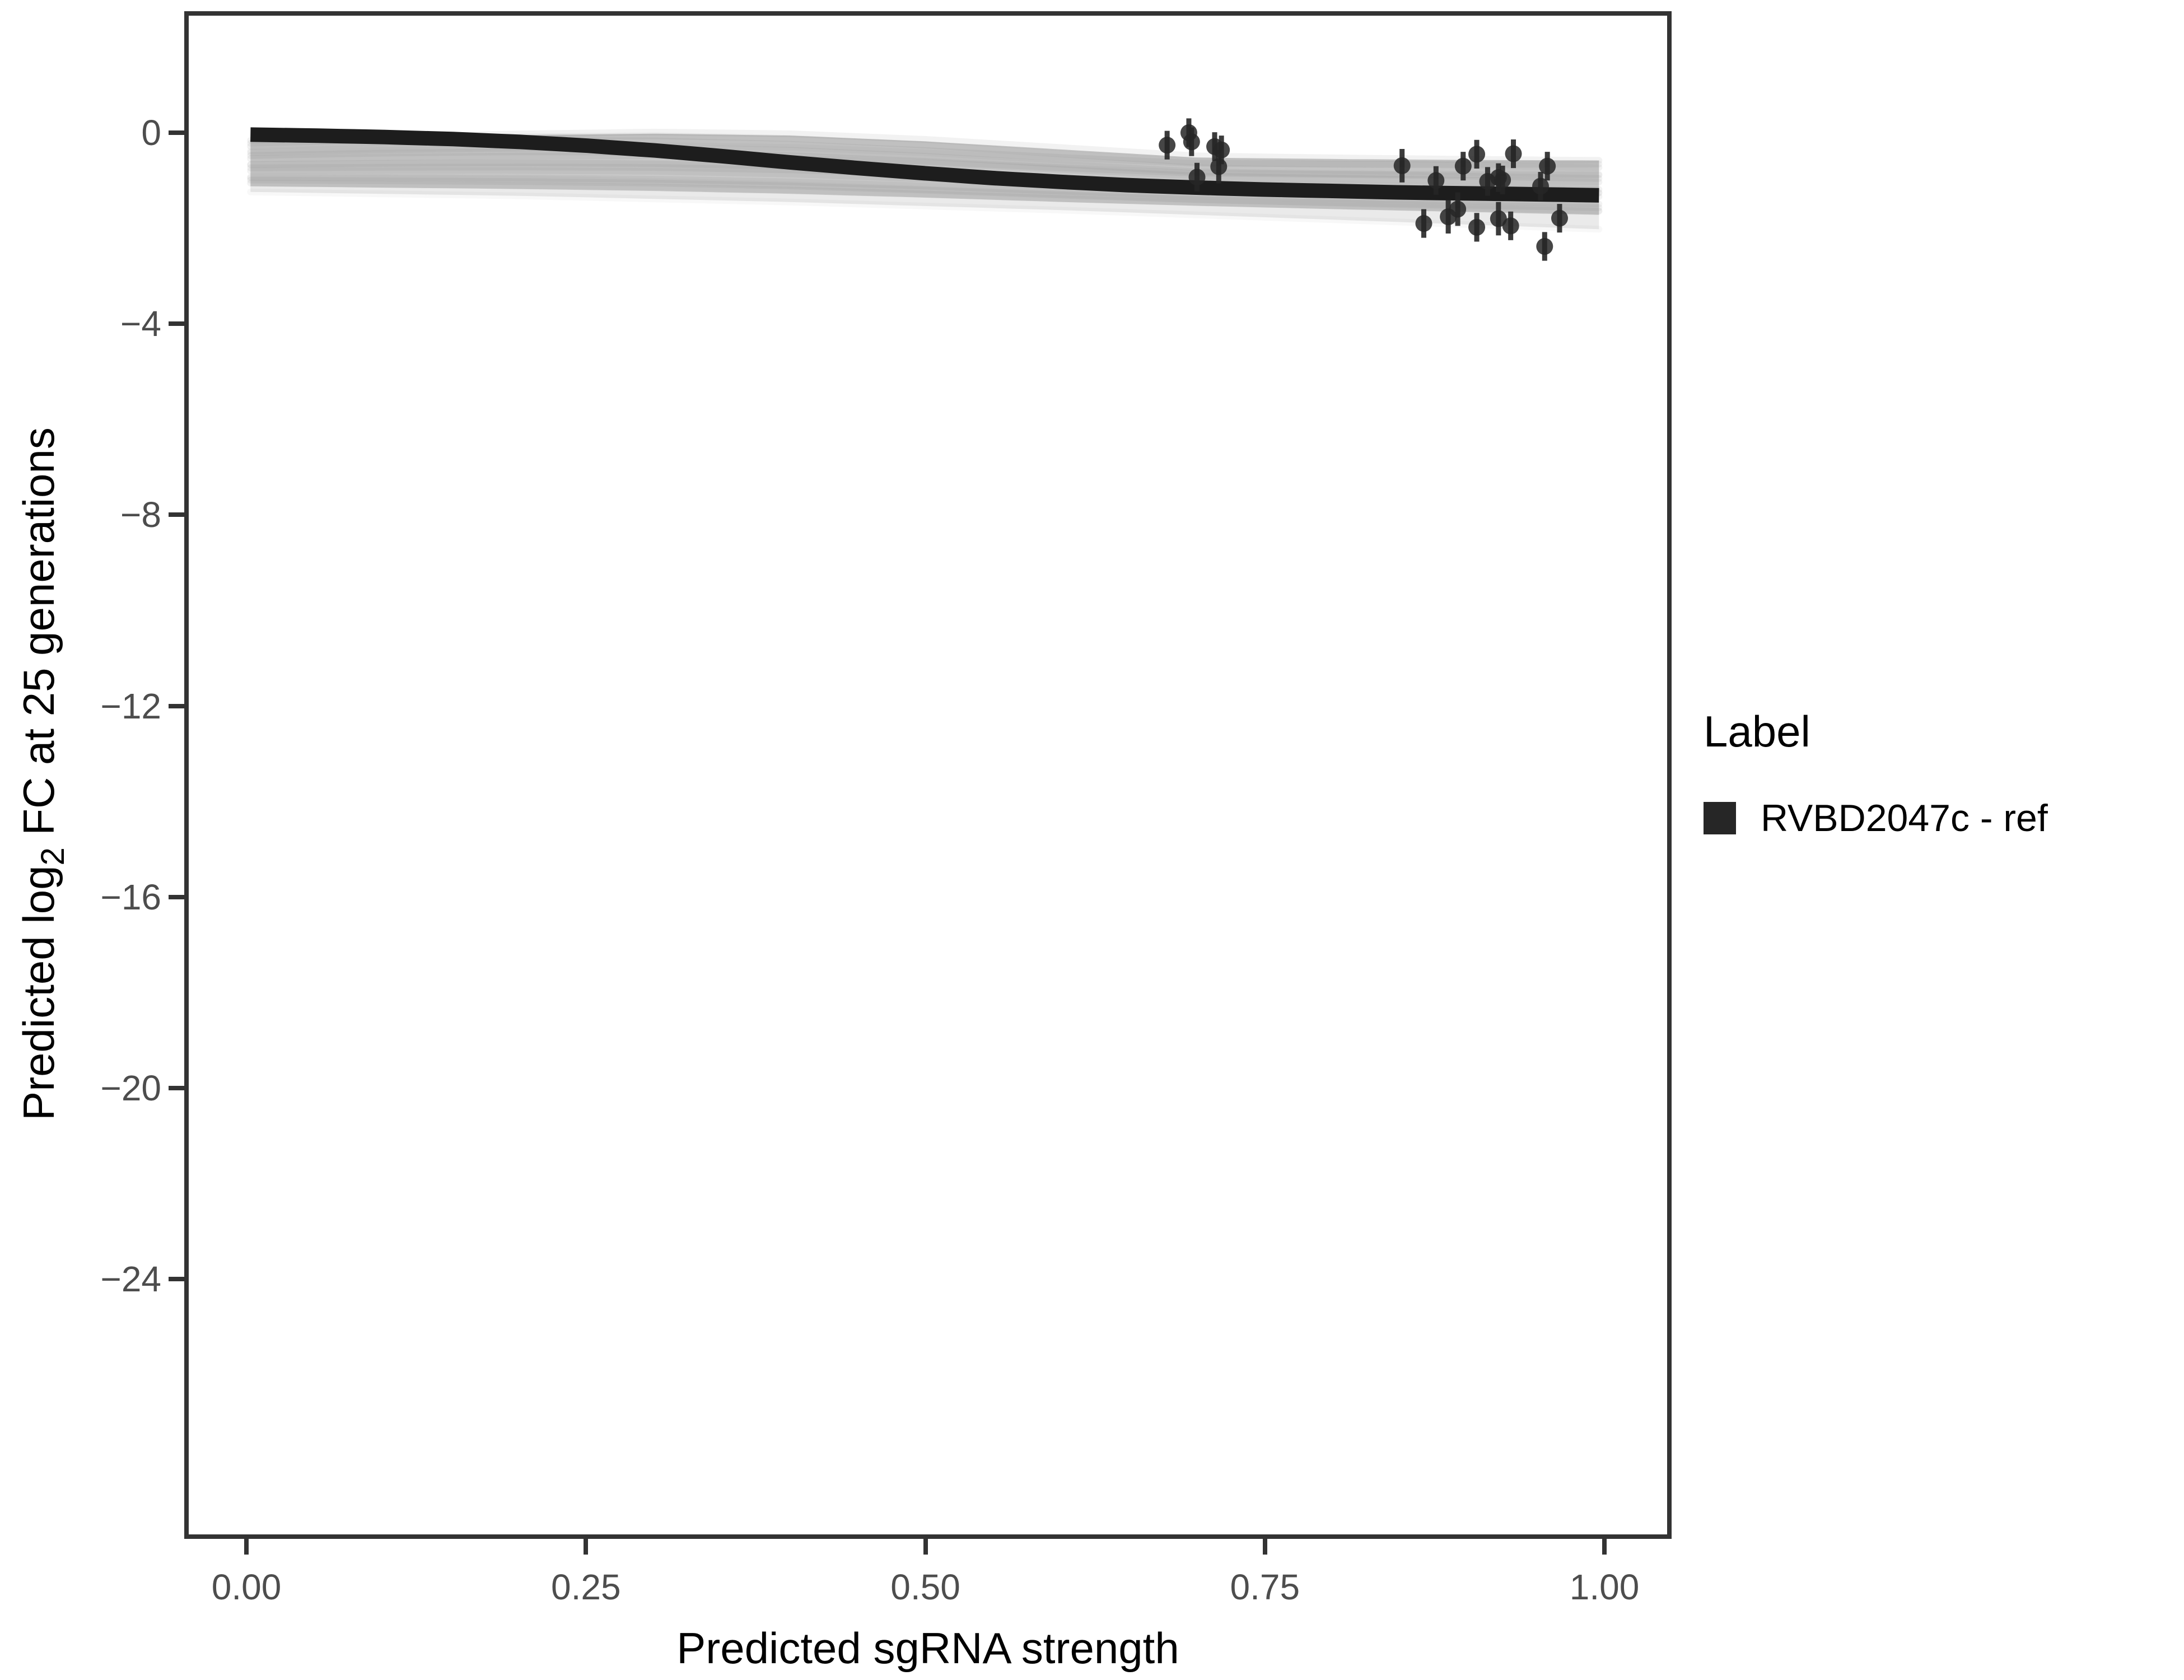  I want to click on y-axis-title: Predicted log2 FC at 25 generations, so click(43, 774).